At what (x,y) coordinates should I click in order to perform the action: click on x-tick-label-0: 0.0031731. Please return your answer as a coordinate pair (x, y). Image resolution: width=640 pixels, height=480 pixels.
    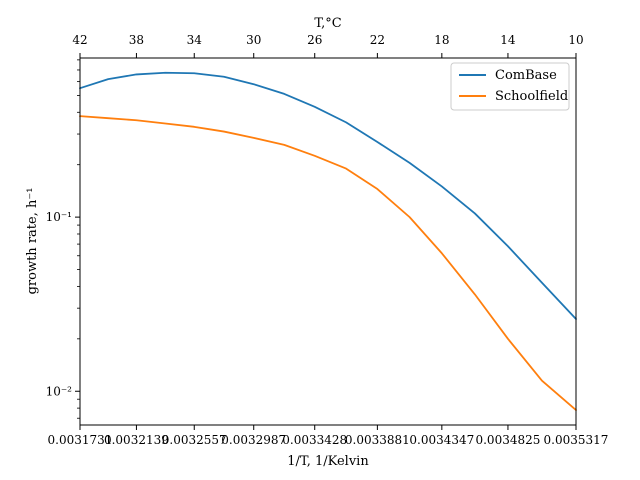
    Looking at the image, I should click on (80, 440).